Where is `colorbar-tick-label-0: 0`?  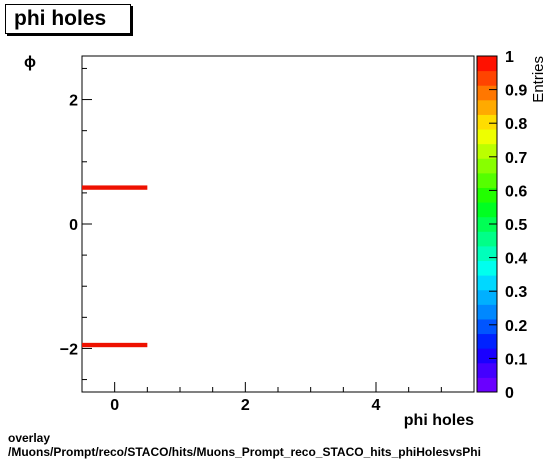
colorbar-tick-label-0: 0 is located at coordinates (509, 393).